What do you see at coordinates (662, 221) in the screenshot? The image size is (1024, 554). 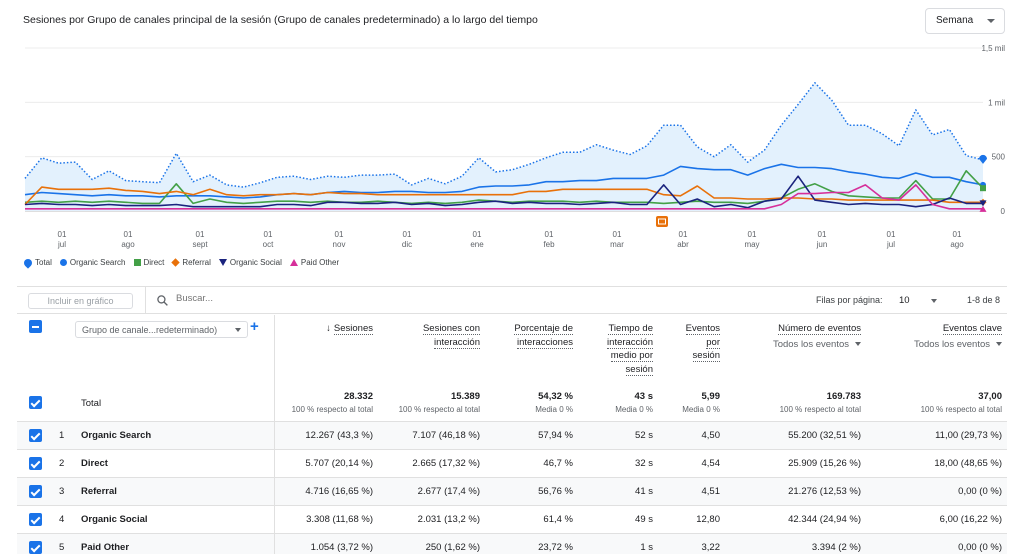 I see `calendar-note-icon-inner` at bounding box center [662, 221].